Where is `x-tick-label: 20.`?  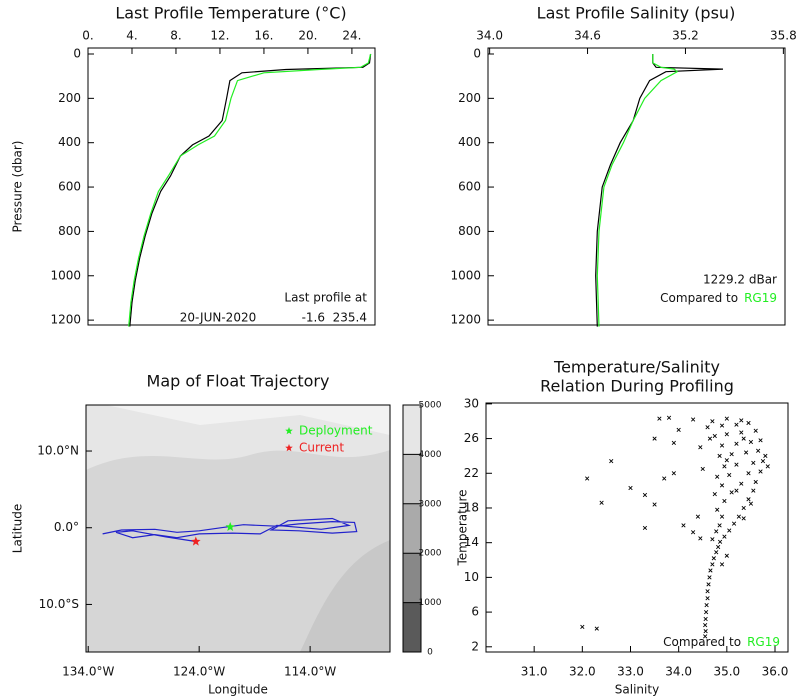 x-tick-label: 20. is located at coordinates (307, 36).